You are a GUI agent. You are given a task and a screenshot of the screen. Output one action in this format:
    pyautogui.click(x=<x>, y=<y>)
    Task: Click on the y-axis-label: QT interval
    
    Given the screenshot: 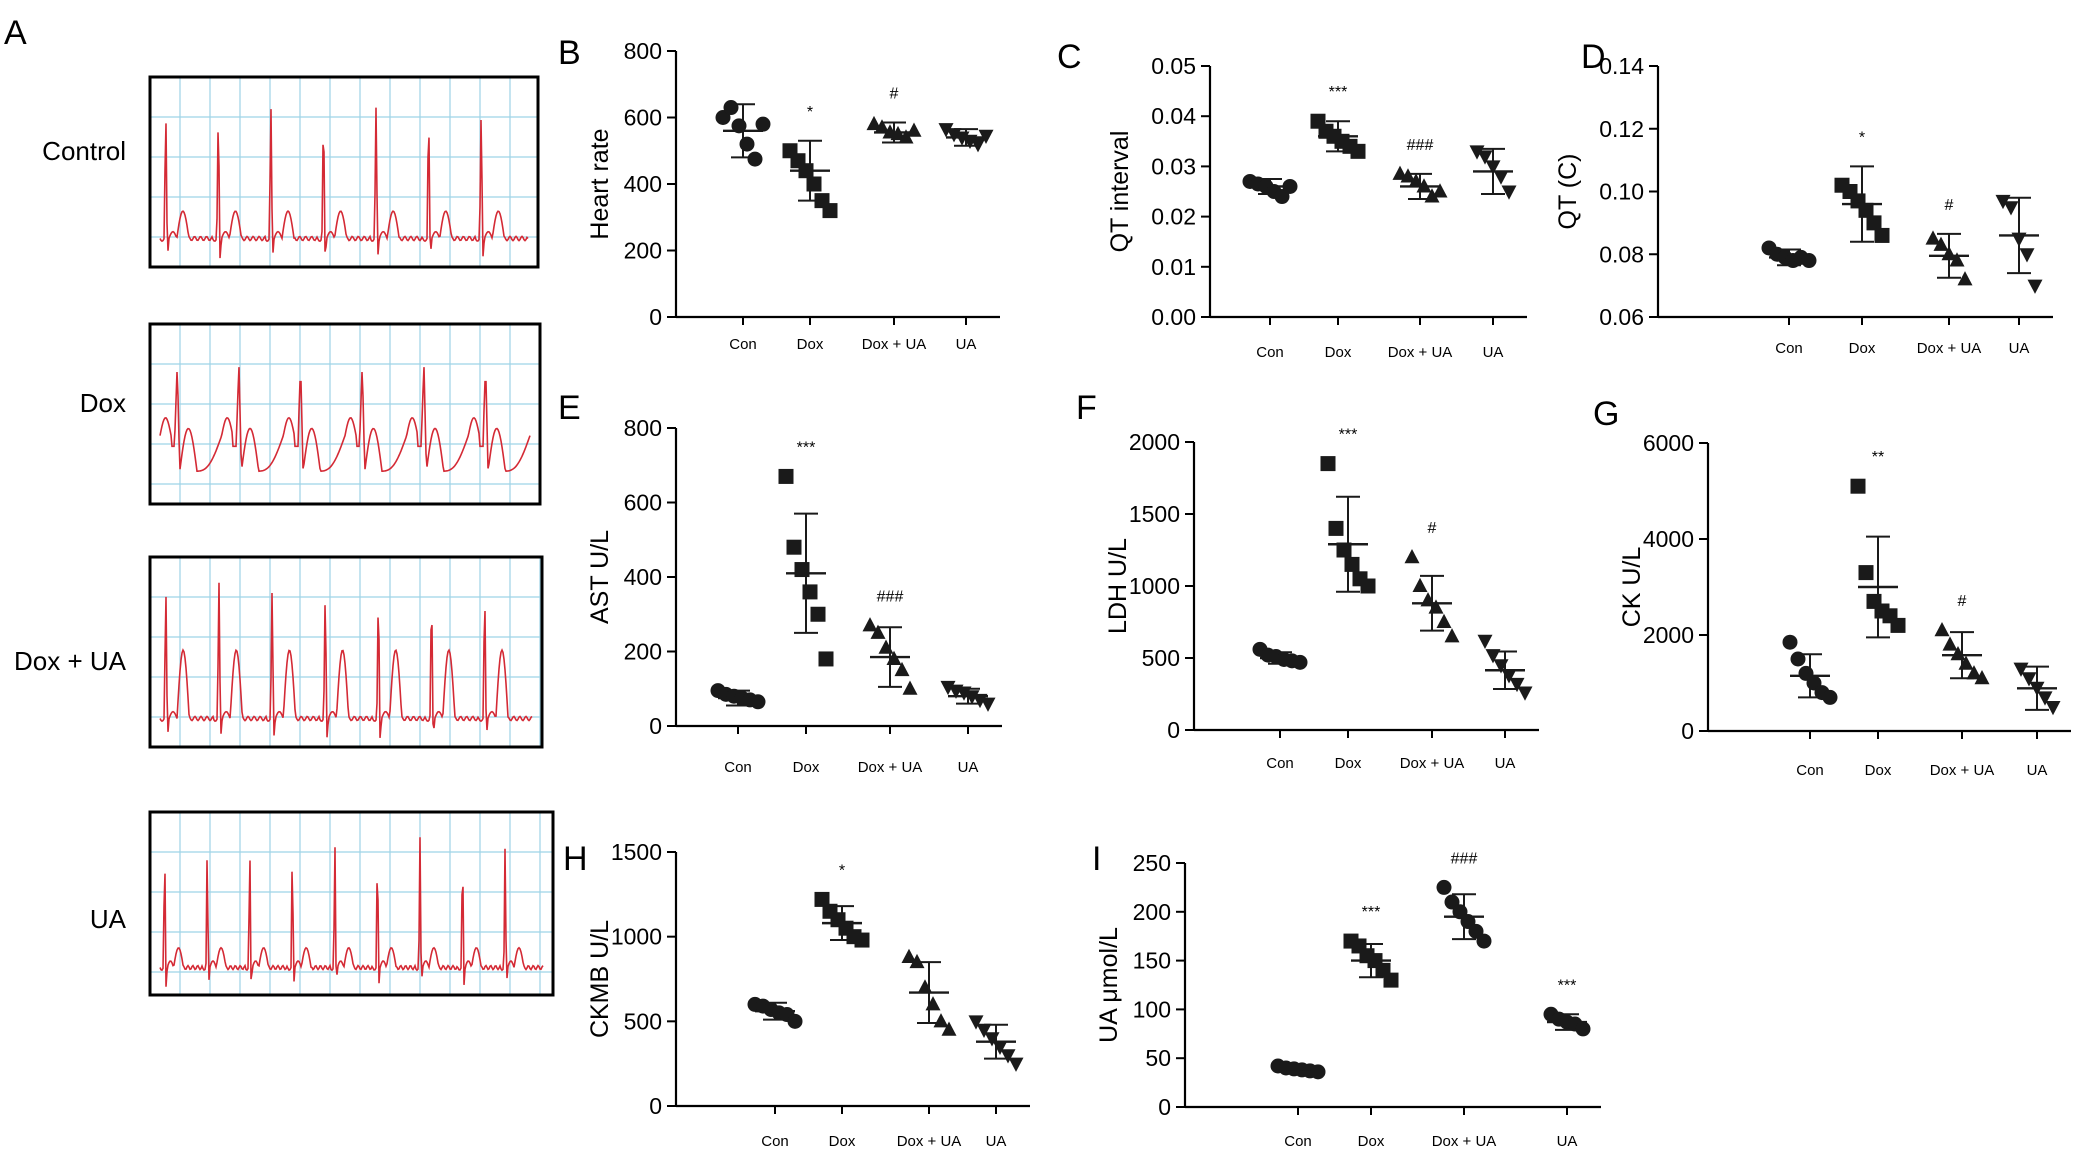 What is the action you would take?
    pyautogui.click(x=1120, y=192)
    